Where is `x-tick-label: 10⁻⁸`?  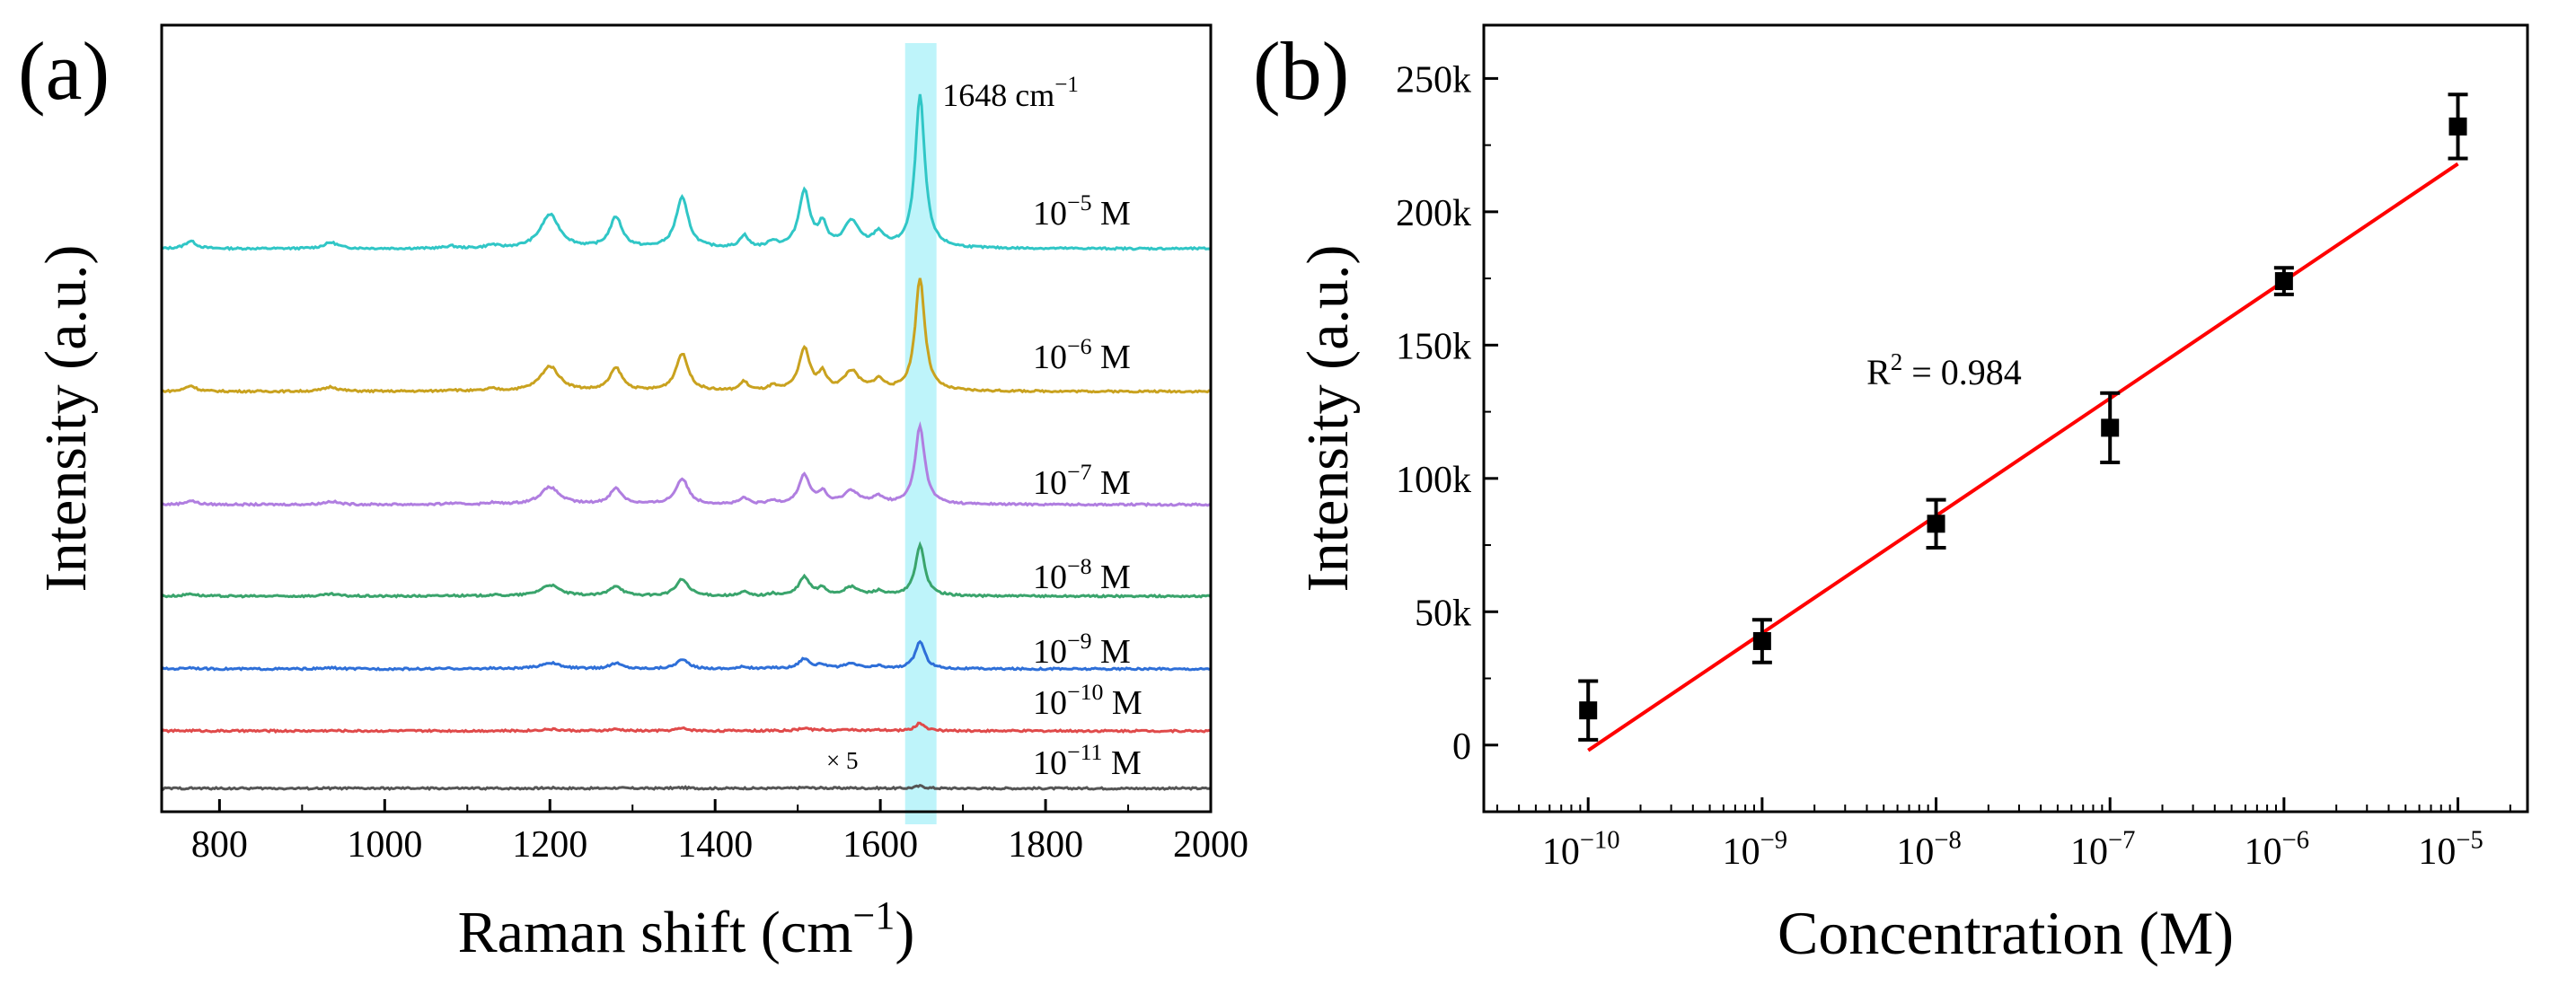 x-tick-label: 10⁻⁸ is located at coordinates (1928, 849).